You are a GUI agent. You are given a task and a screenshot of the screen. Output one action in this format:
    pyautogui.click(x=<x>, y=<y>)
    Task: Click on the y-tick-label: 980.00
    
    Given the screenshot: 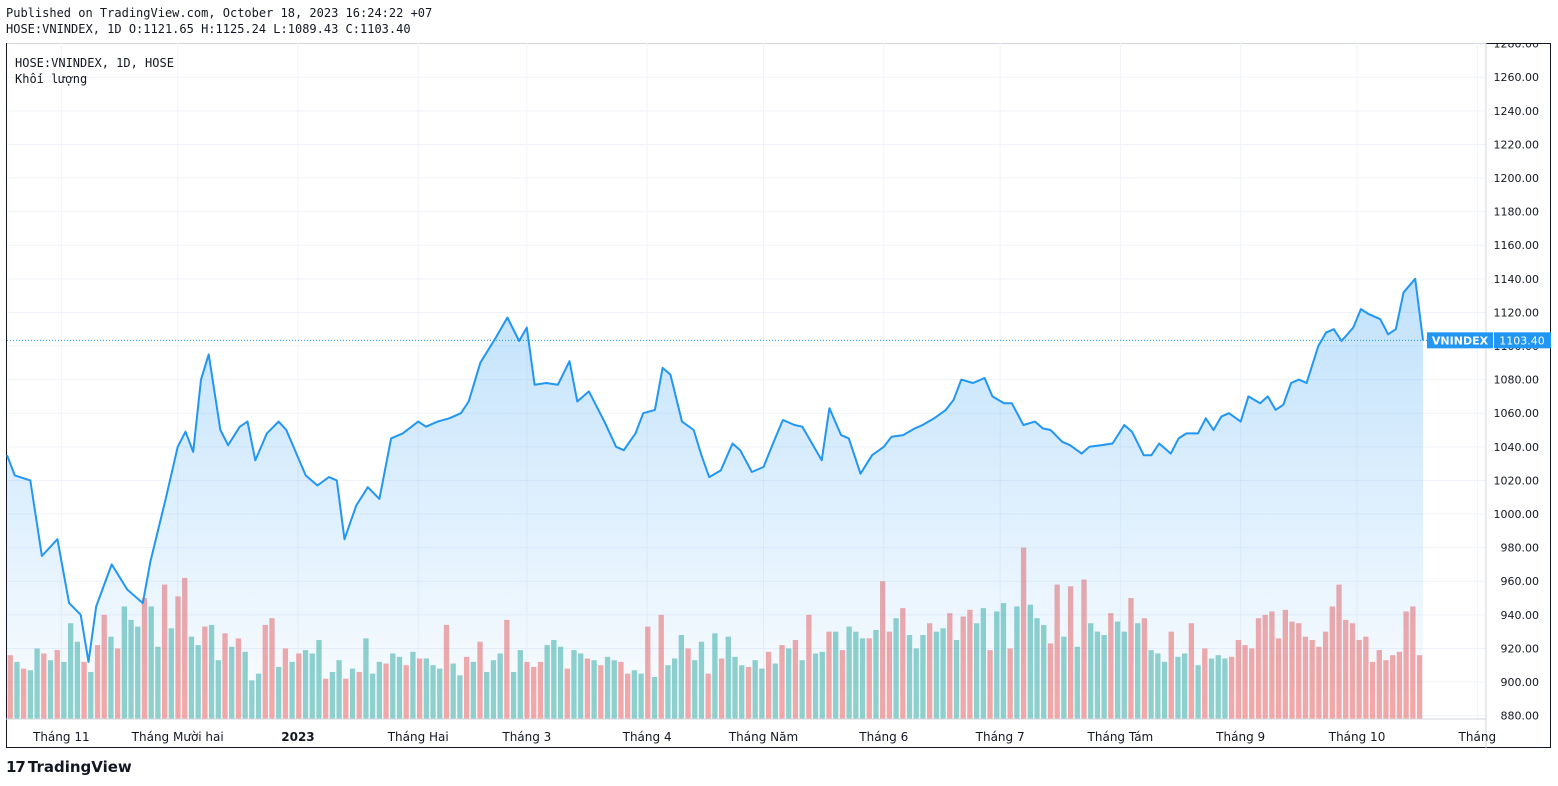 What is the action you would take?
    pyautogui.click(x=1520, y=548)
    